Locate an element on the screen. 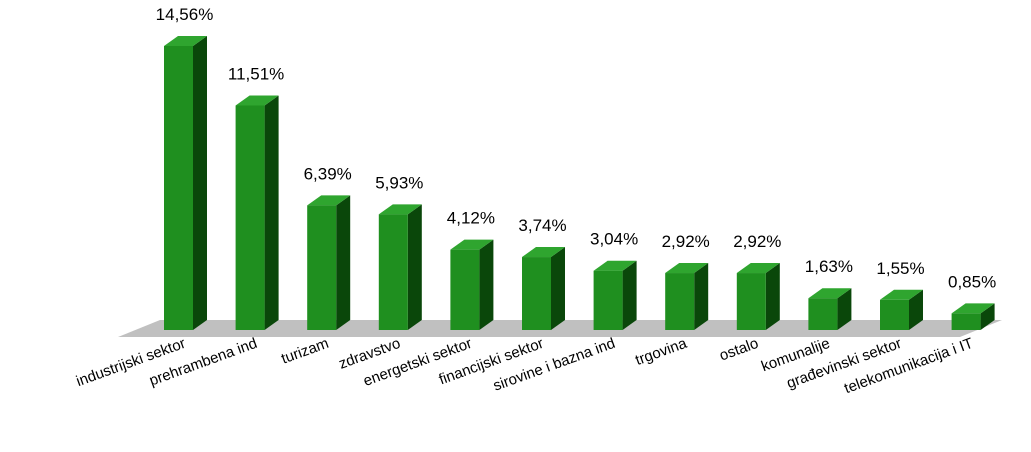  category-label: trgovina is located at coordinates (661, 352).